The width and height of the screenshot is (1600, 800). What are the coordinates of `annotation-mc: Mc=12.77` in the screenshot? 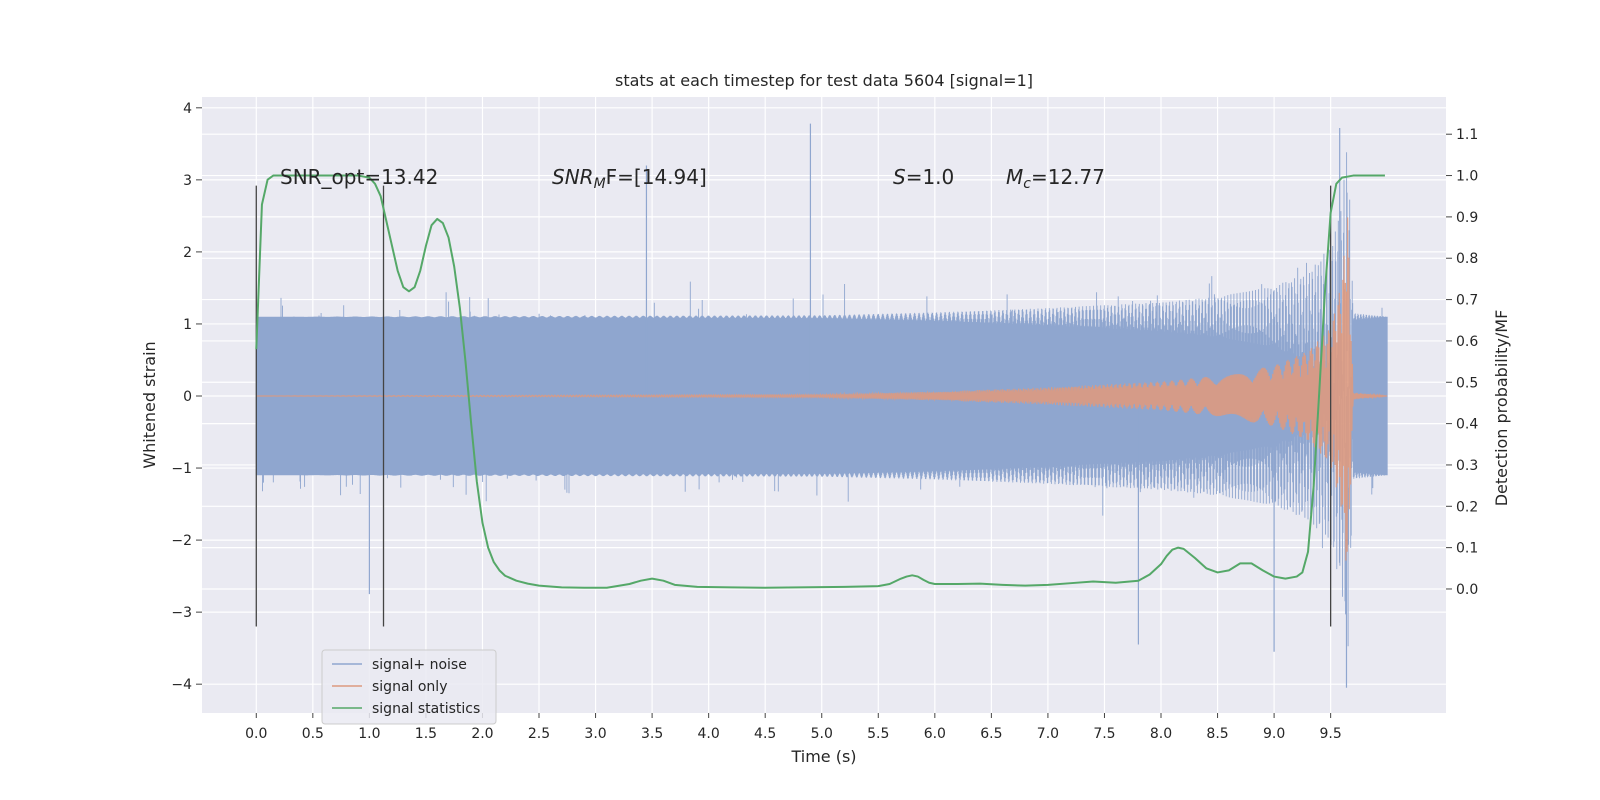 It's located at (1055, 178).